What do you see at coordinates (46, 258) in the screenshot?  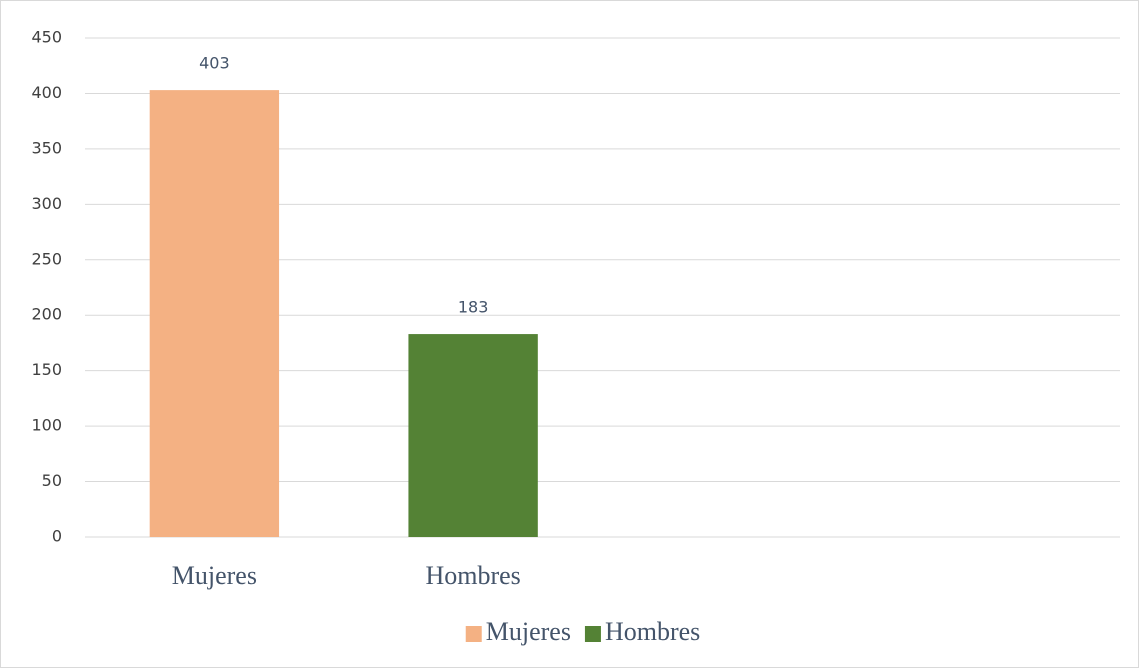 I see `y-tick-label: 250` at bounding box center [46, 258].